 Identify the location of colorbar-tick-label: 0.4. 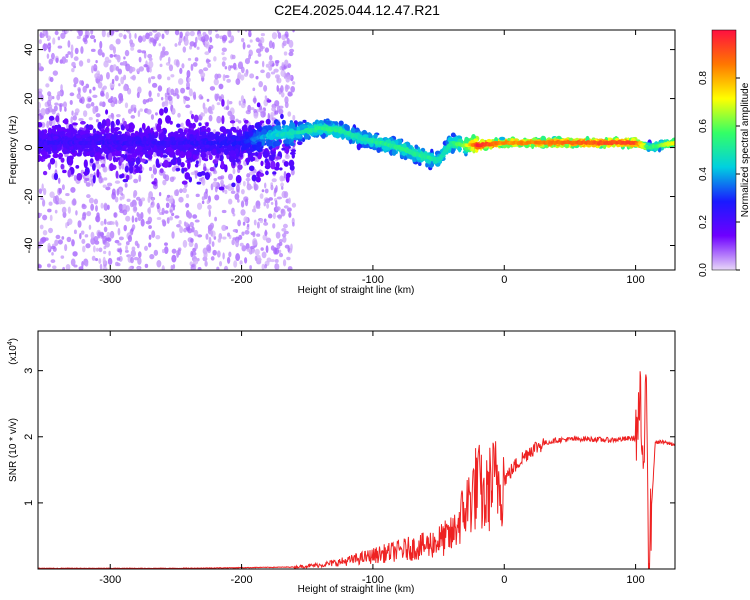
(703, 174).